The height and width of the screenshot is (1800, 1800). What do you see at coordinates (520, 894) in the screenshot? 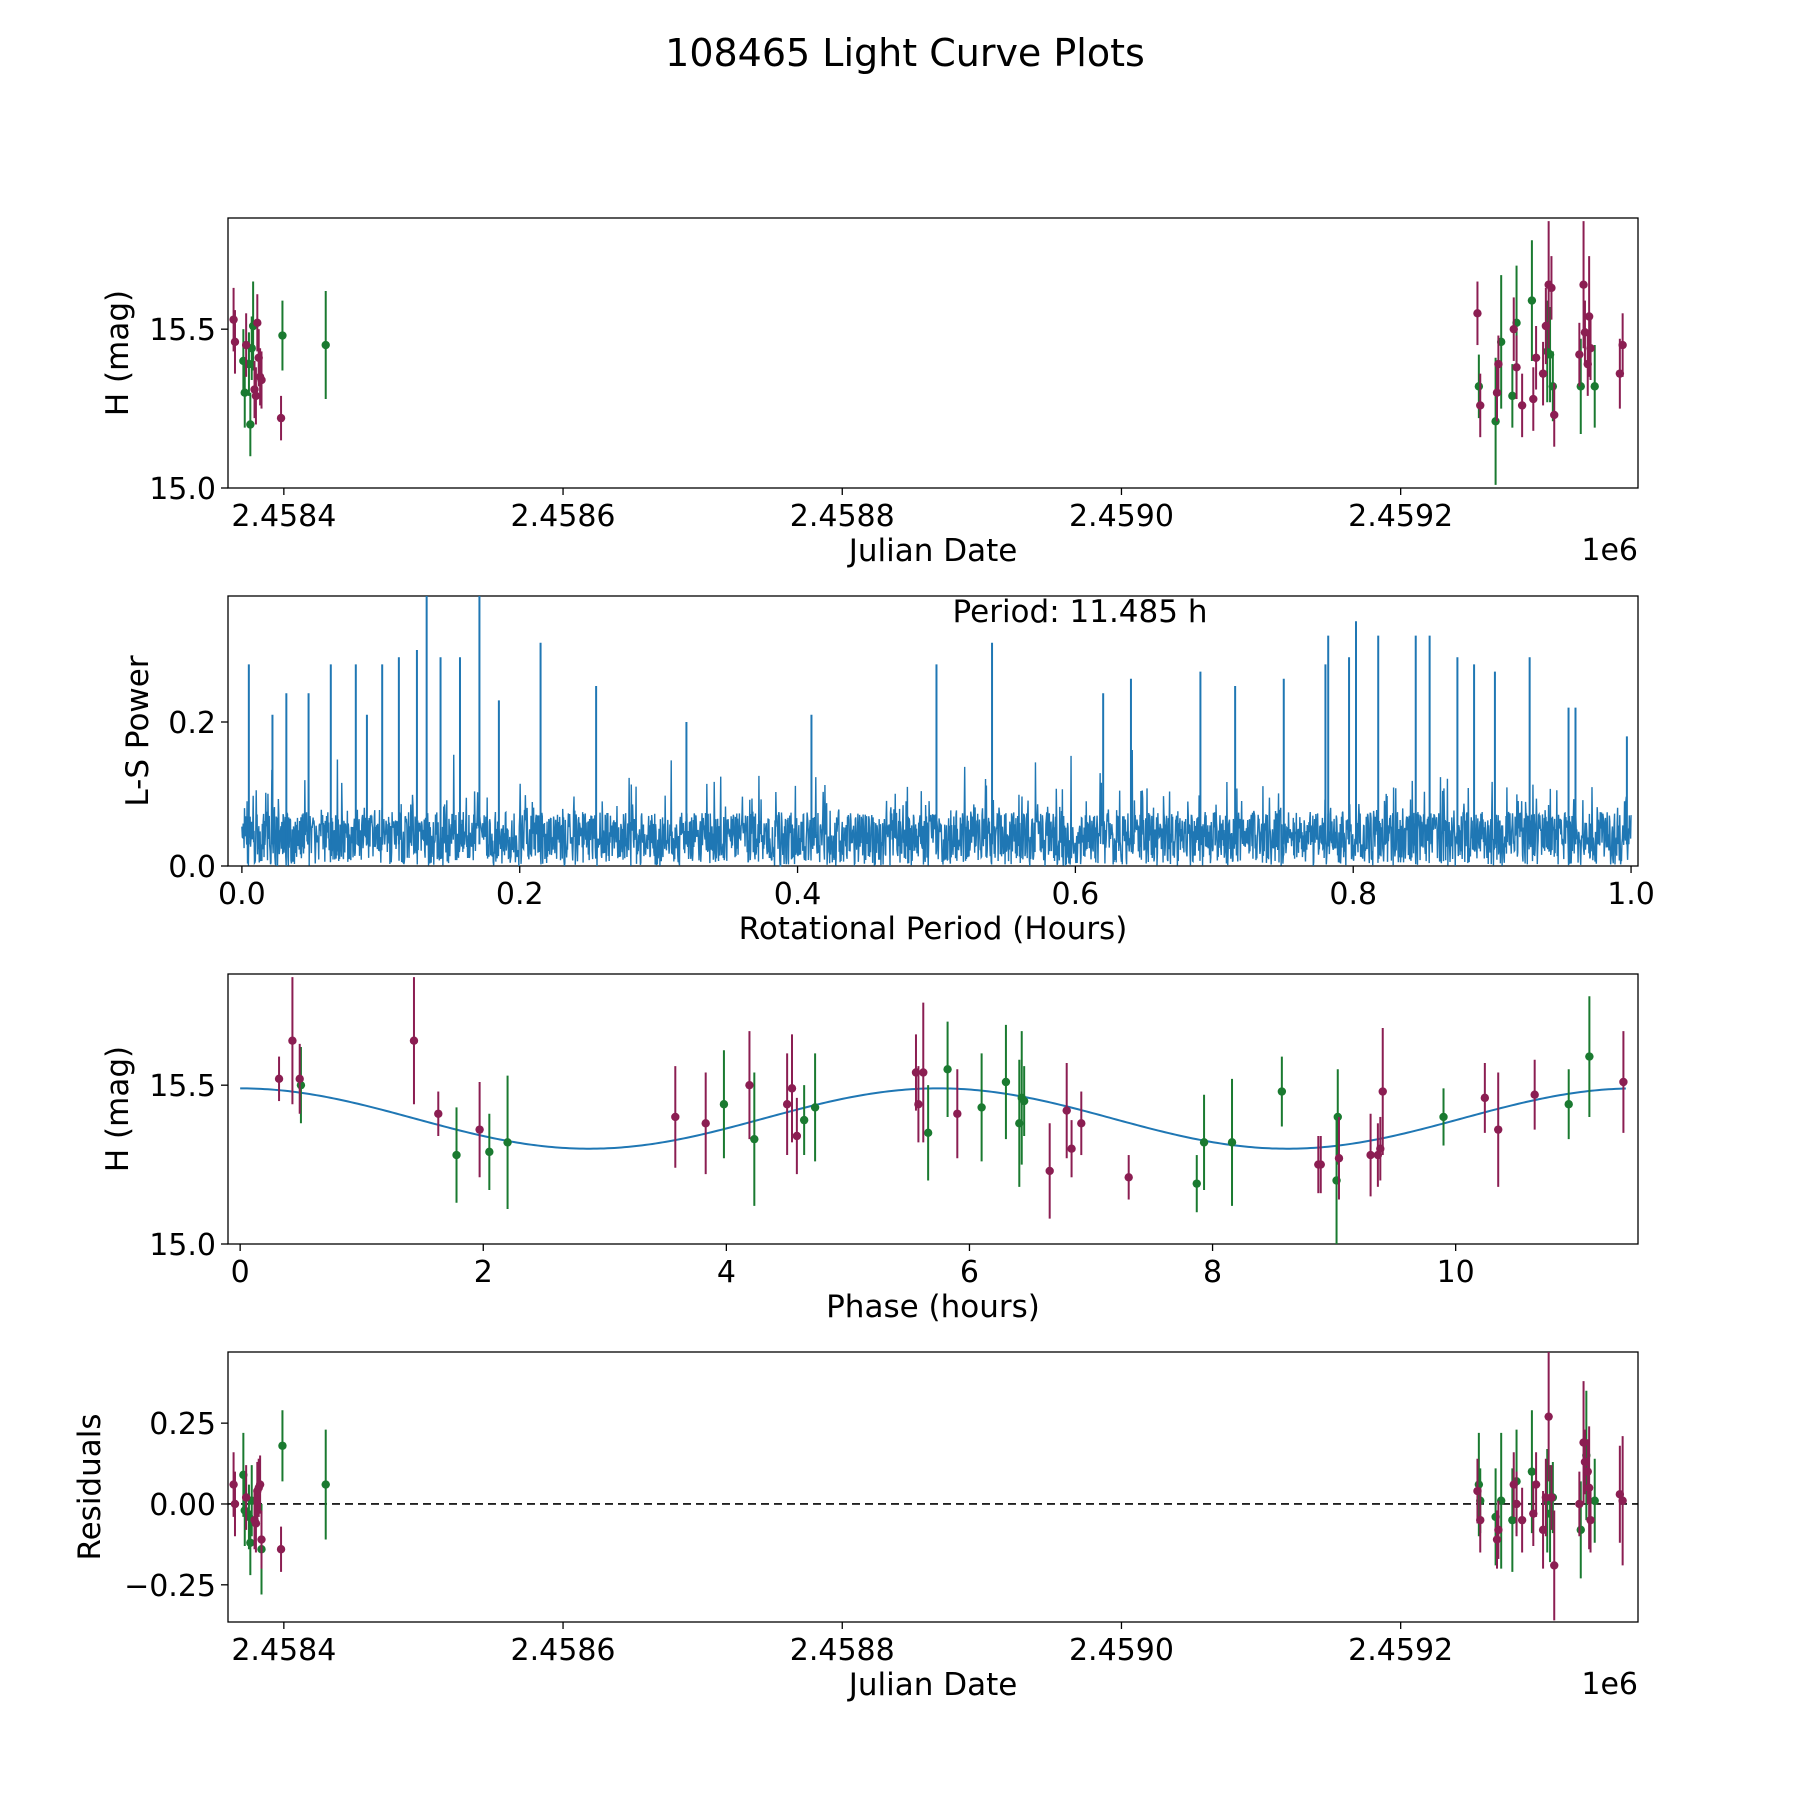
I see `periodogram-xtick-label: 0.2` at bounding box center [520, 894].